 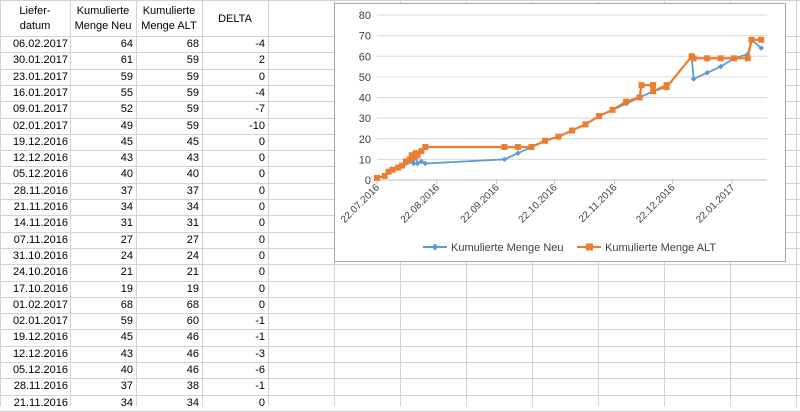 What do you see at coordinates (40, 77) in the screenshot?
I see `cell-lieferdatum: 23.01.2017` at bounding box center [40, 77].